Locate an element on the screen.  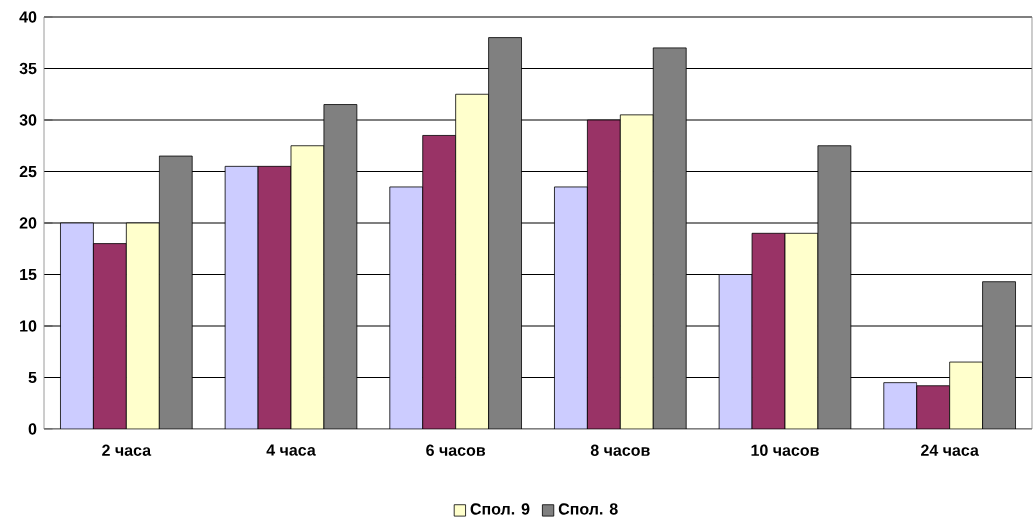
x-tick-label: 6 часов is located at coordinates (456, 450).